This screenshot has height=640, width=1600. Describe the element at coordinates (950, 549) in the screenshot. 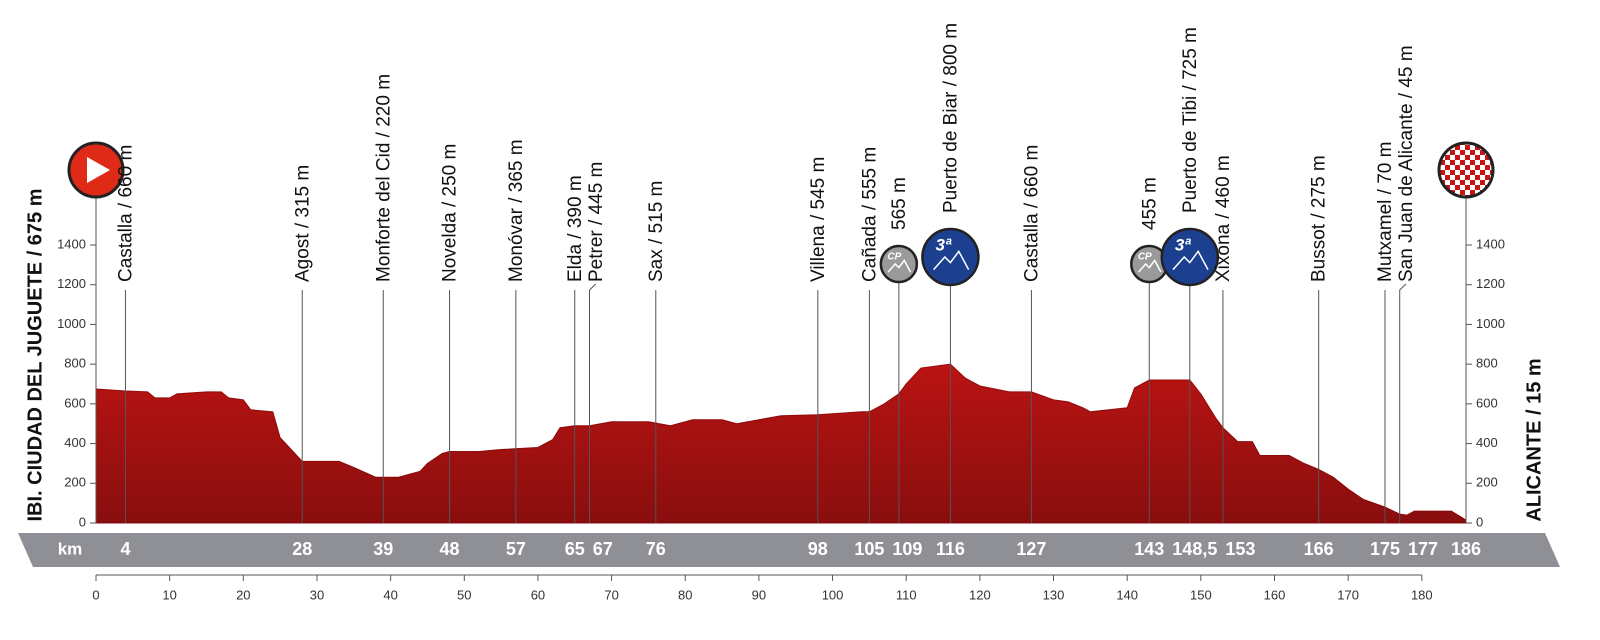

I see `km-label: 116` at that location.